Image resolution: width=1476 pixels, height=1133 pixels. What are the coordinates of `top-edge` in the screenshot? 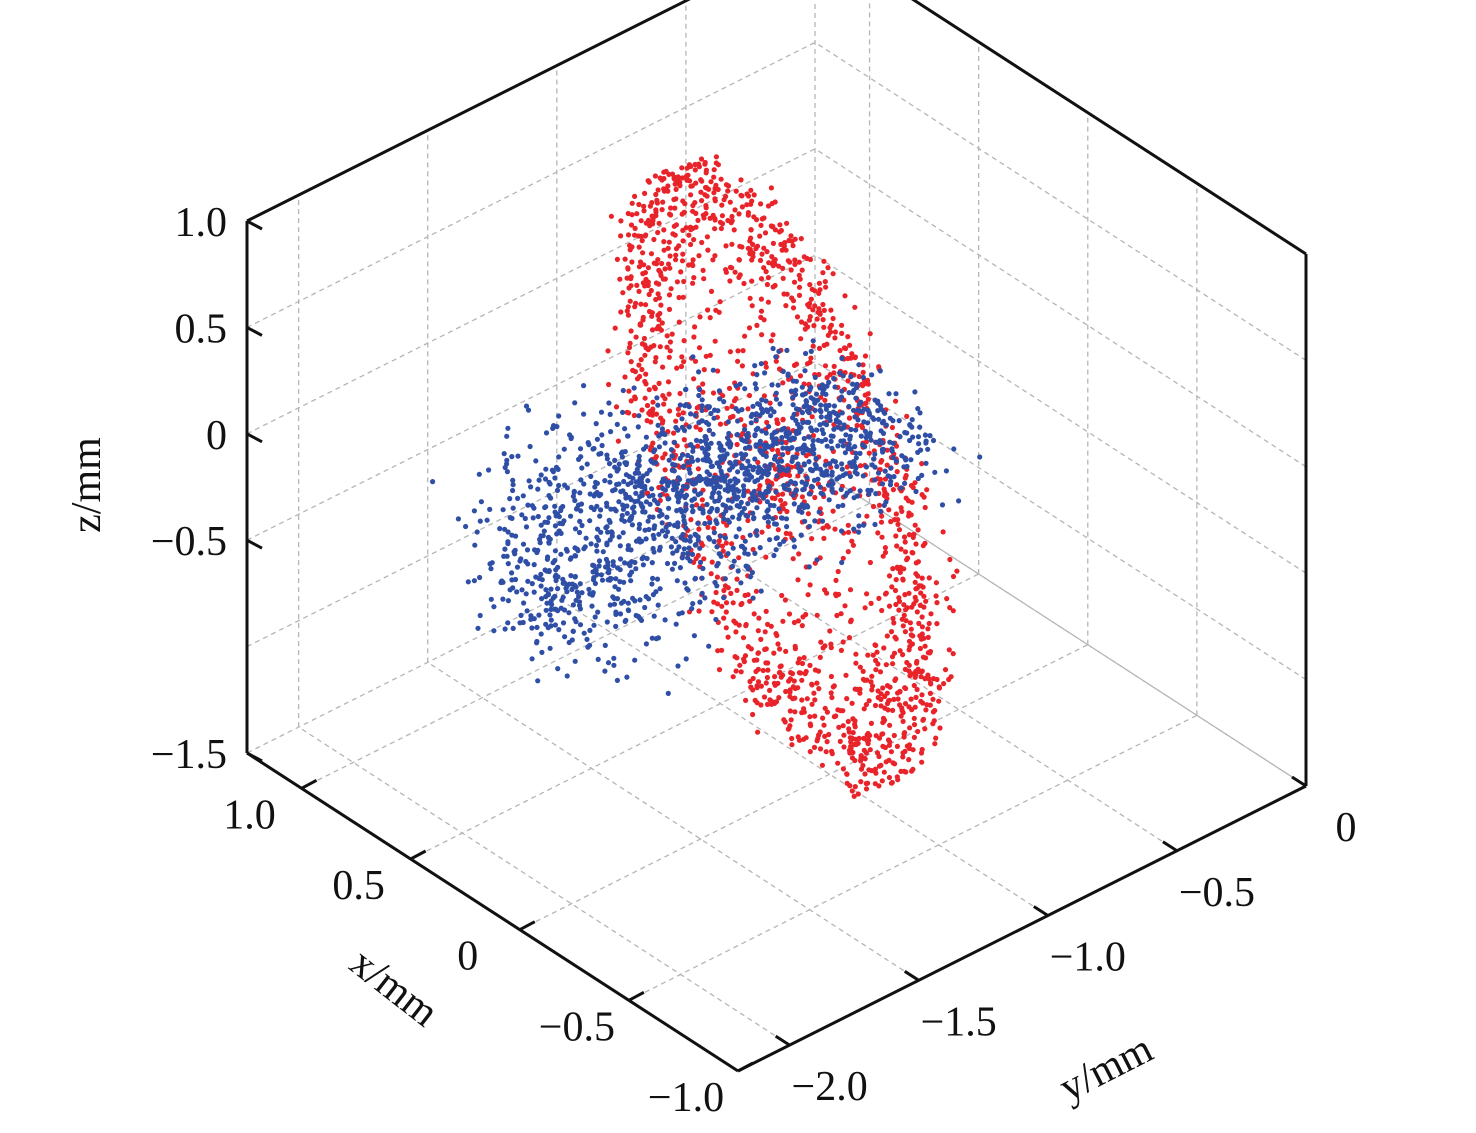 It's located at (468, 111).